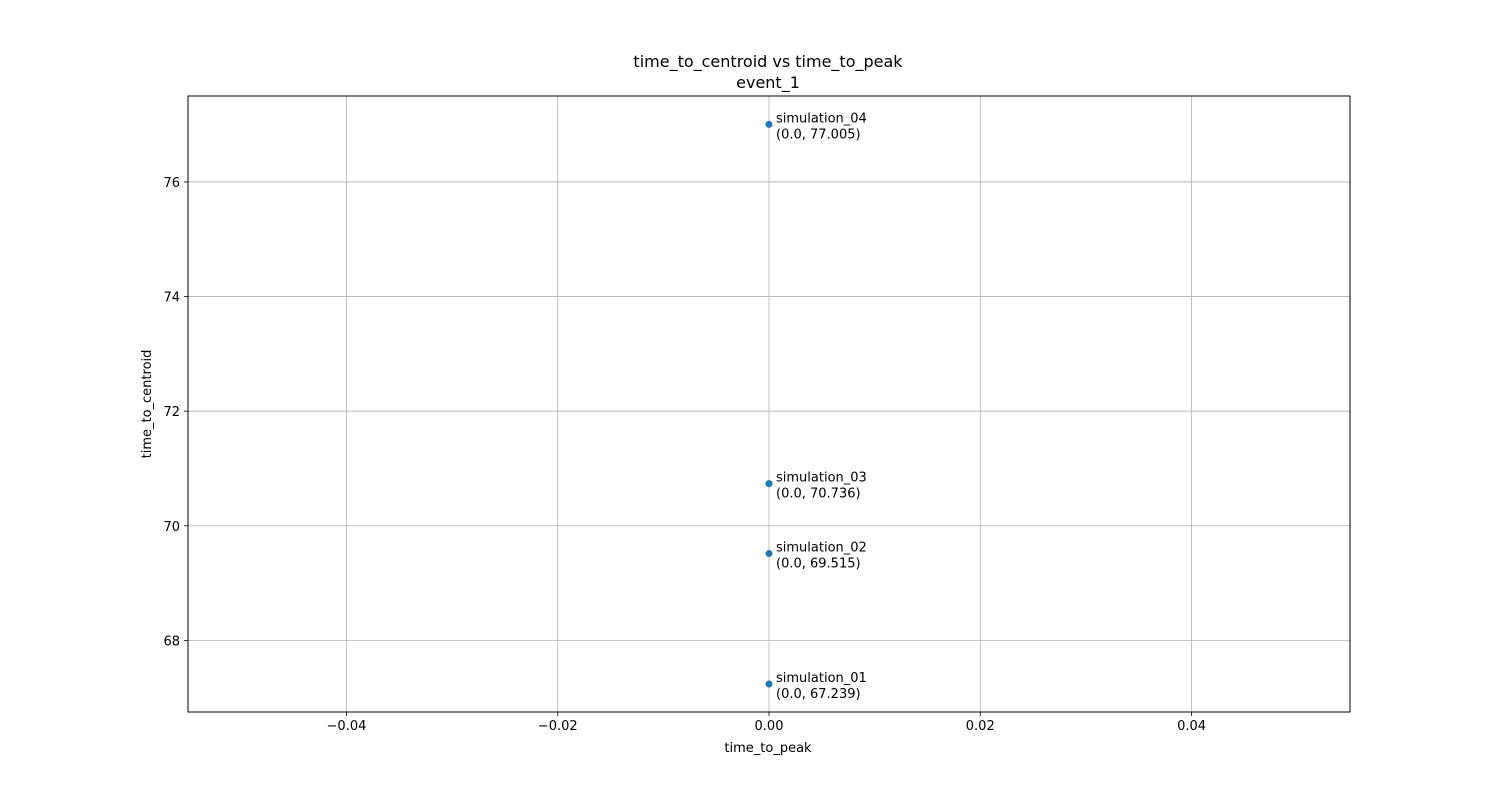 The image size is (1500, 800). I want to click on x-tick-label: 0.02, so click(980, 726).